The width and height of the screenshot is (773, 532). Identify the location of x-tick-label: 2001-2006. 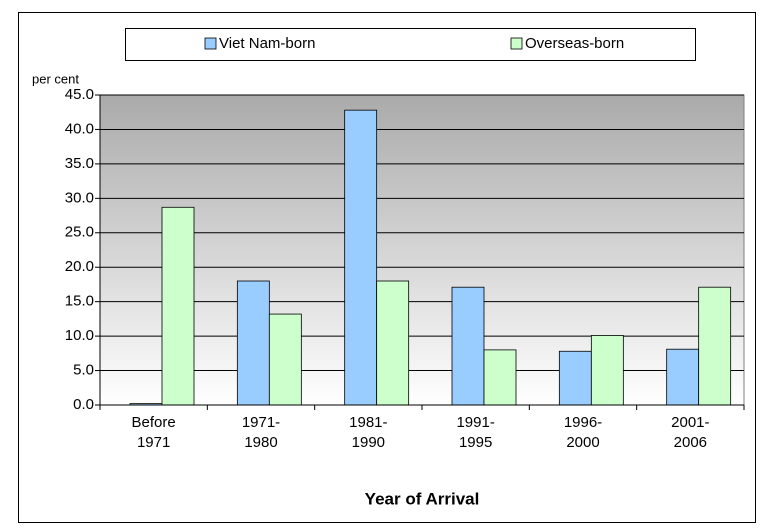
(690, 432).